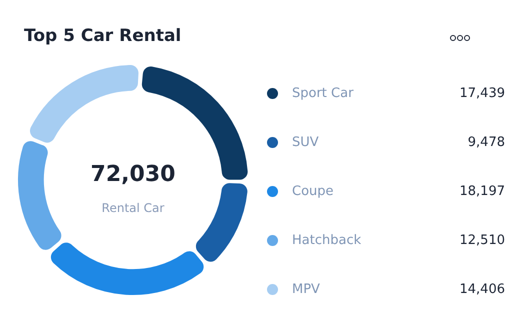  Describe the element at coordinates (486, 142) in the screenshot. I see `data-label: 9,478` at that location.